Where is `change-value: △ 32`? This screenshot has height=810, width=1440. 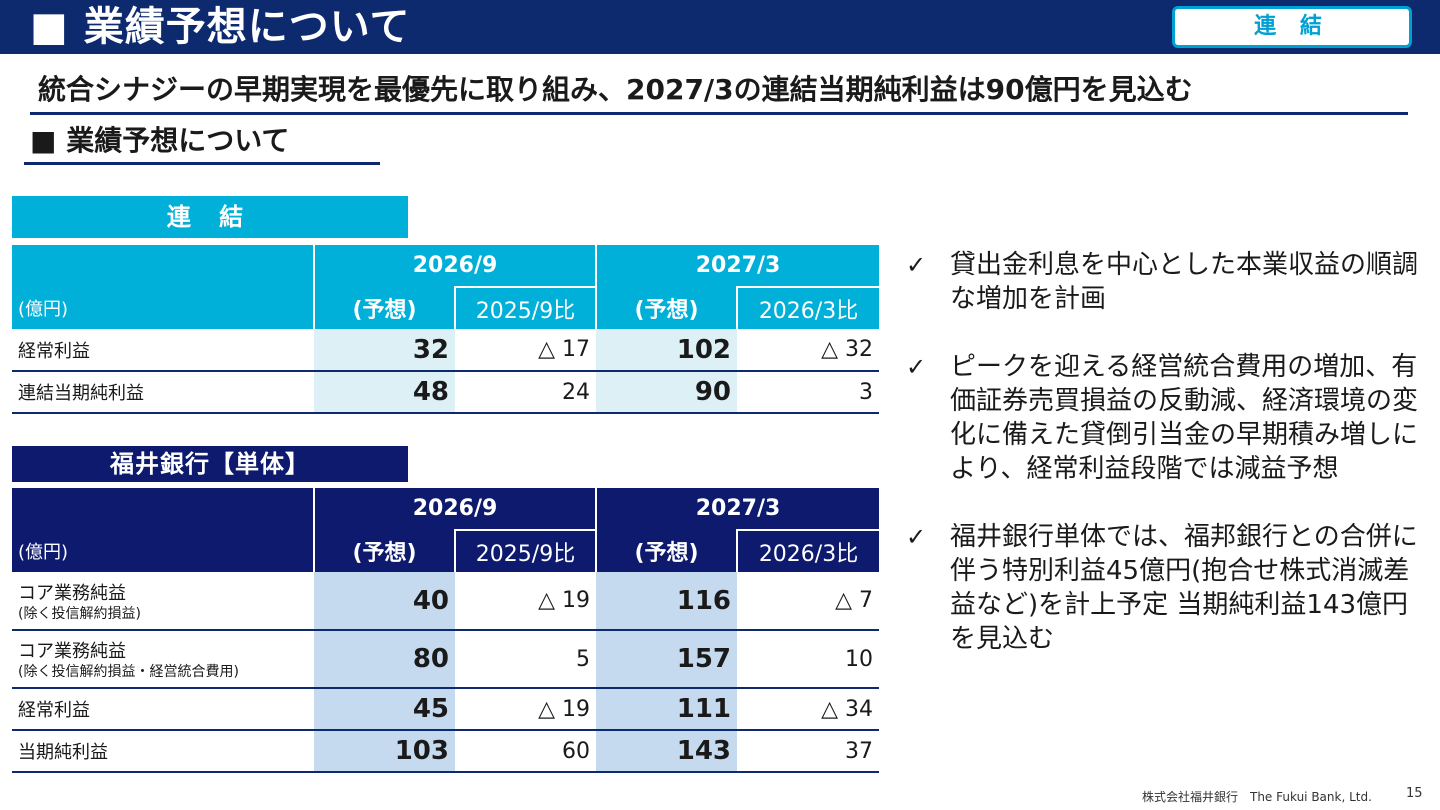 change-value: △ 32 is located at coordinates (808, 350).